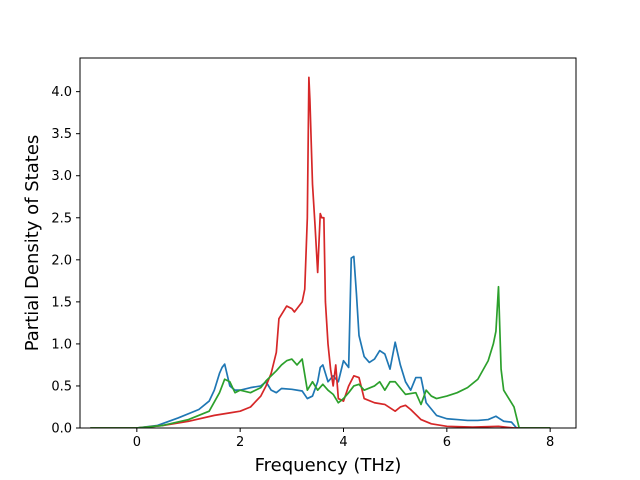 This screenshot has height=480, width=640. What do you see at coordinates (343, 442) in the screenshot?
I see `x-tick-label: 4` at bounding box center [343, 442].